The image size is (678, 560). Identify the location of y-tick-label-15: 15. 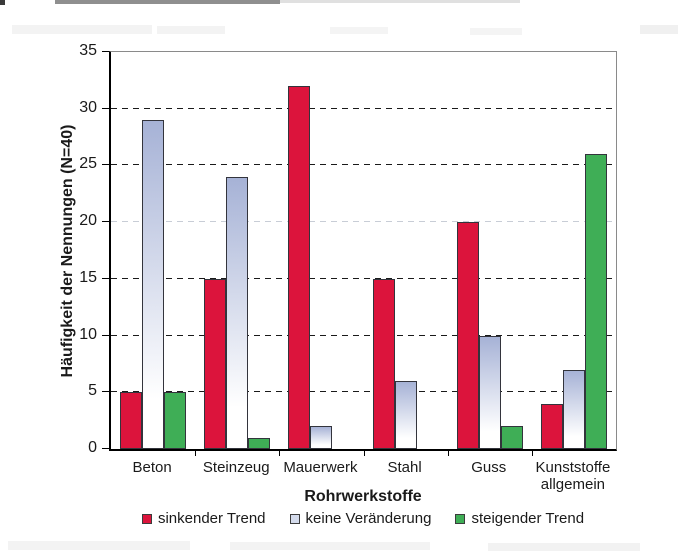
(88, 277).